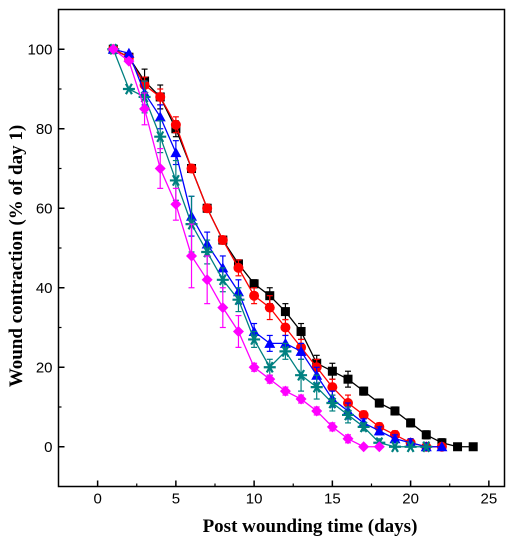 This screenshot has width=512, height=548. I want to click on y-tick-label: 80, so click(44, 129).